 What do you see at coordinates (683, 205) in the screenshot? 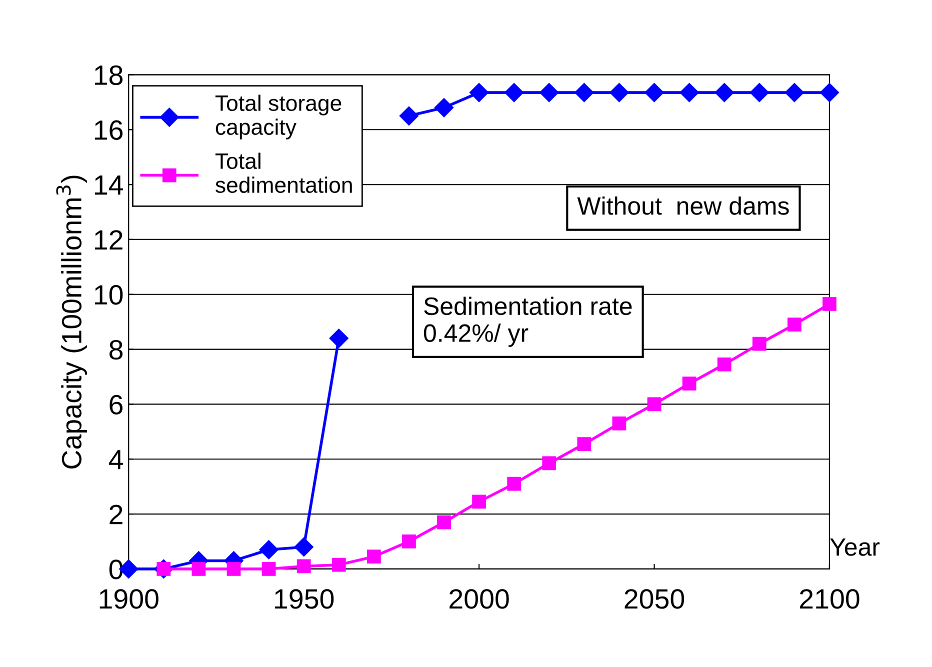
I see `annotation: Without new dams` at bounding box center [683, 205].